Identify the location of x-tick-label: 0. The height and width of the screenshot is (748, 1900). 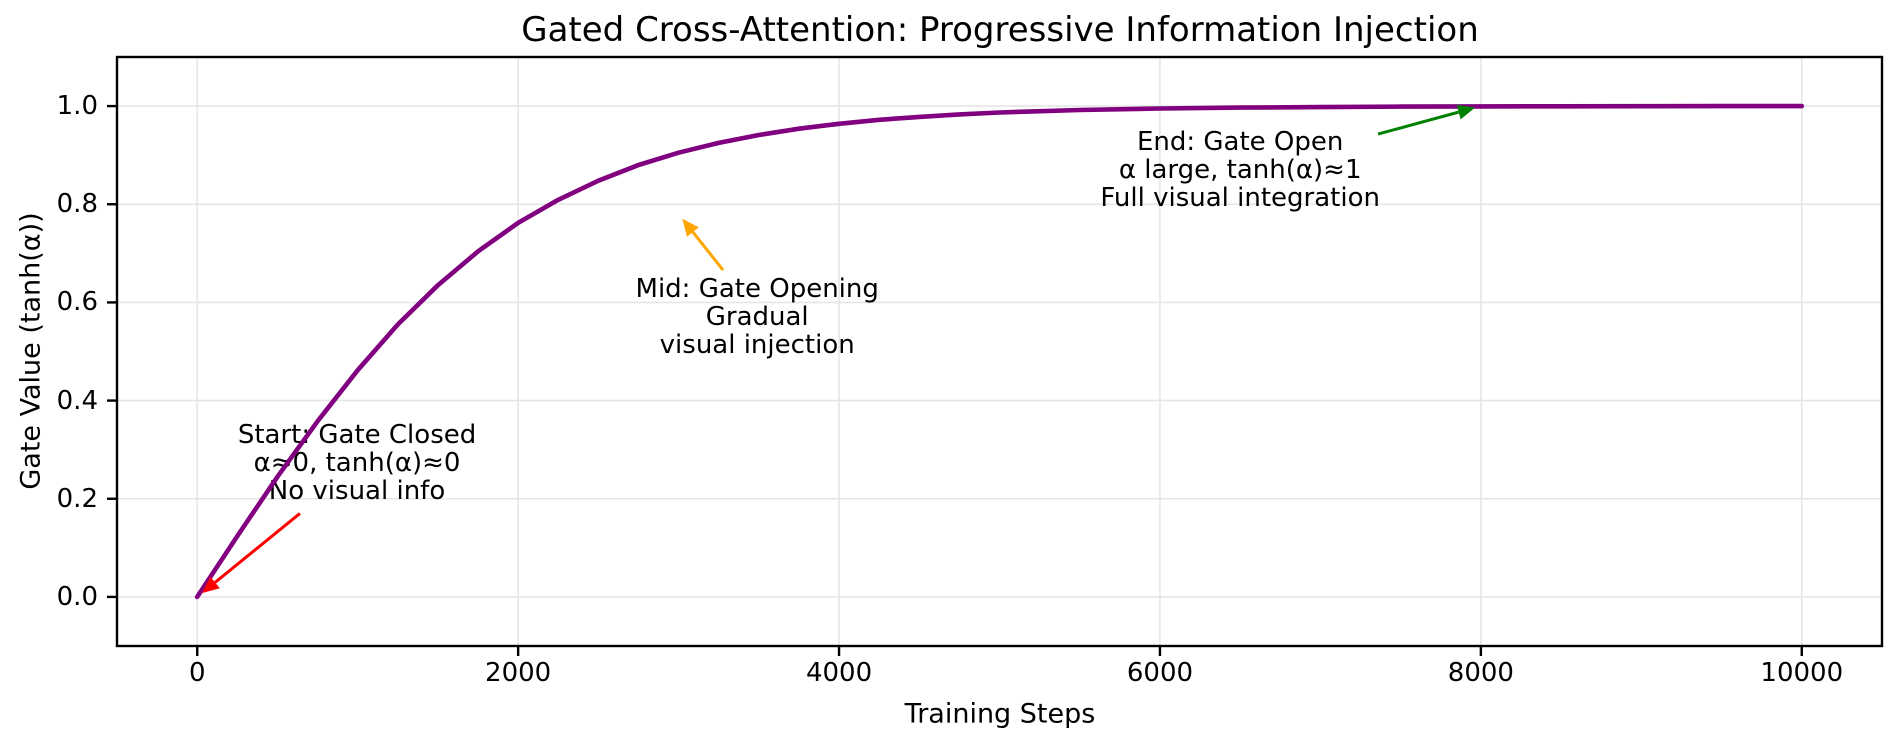
(197, 673).